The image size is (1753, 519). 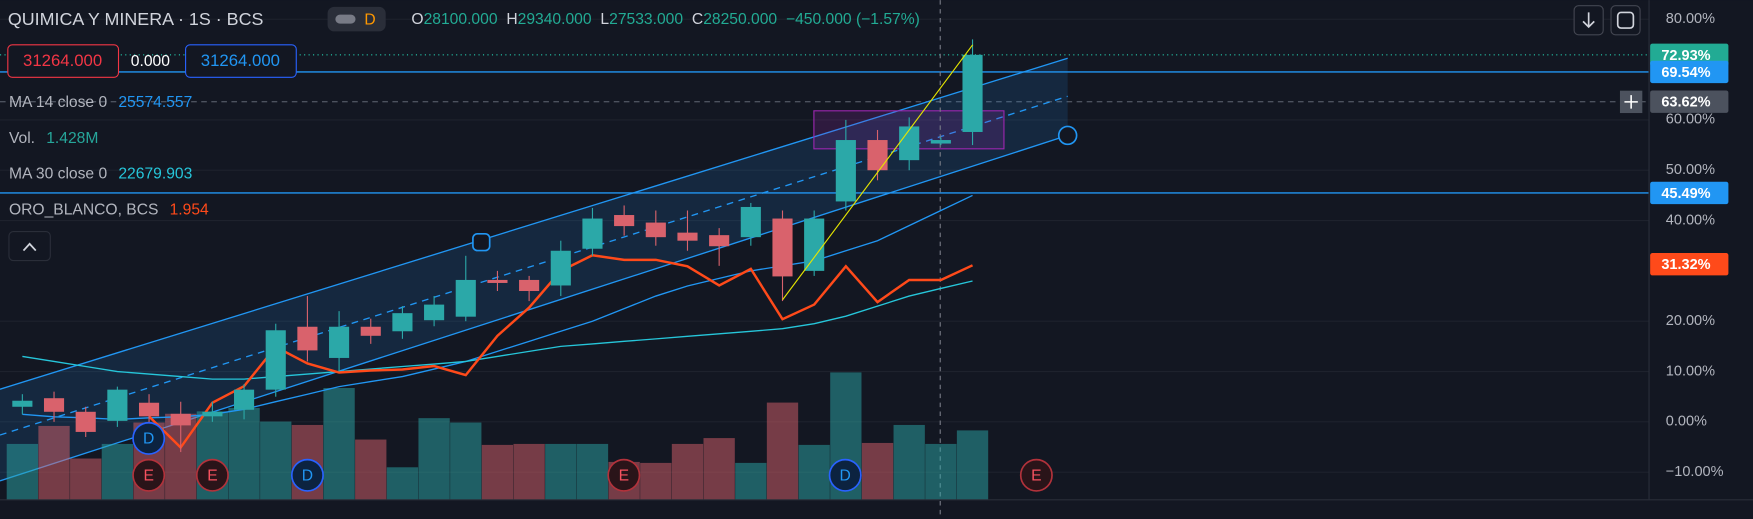 I want to click on legend-name: ORO_BLANCO, BCS, so click(x=84, y=209).